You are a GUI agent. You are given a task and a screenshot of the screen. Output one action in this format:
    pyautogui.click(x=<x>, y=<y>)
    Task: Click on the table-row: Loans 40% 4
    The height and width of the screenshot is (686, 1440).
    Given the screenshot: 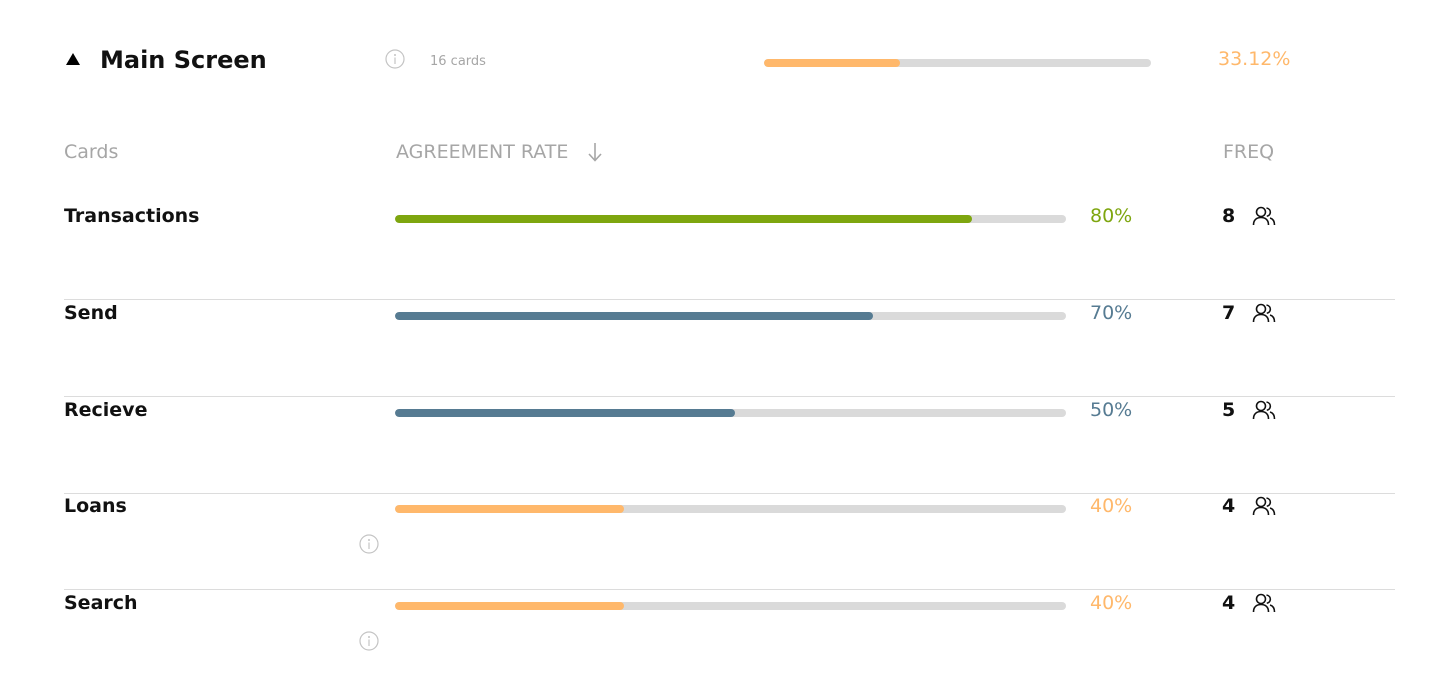 What is the action you would take?
    pyautogui.click(x=729, y=541)
    